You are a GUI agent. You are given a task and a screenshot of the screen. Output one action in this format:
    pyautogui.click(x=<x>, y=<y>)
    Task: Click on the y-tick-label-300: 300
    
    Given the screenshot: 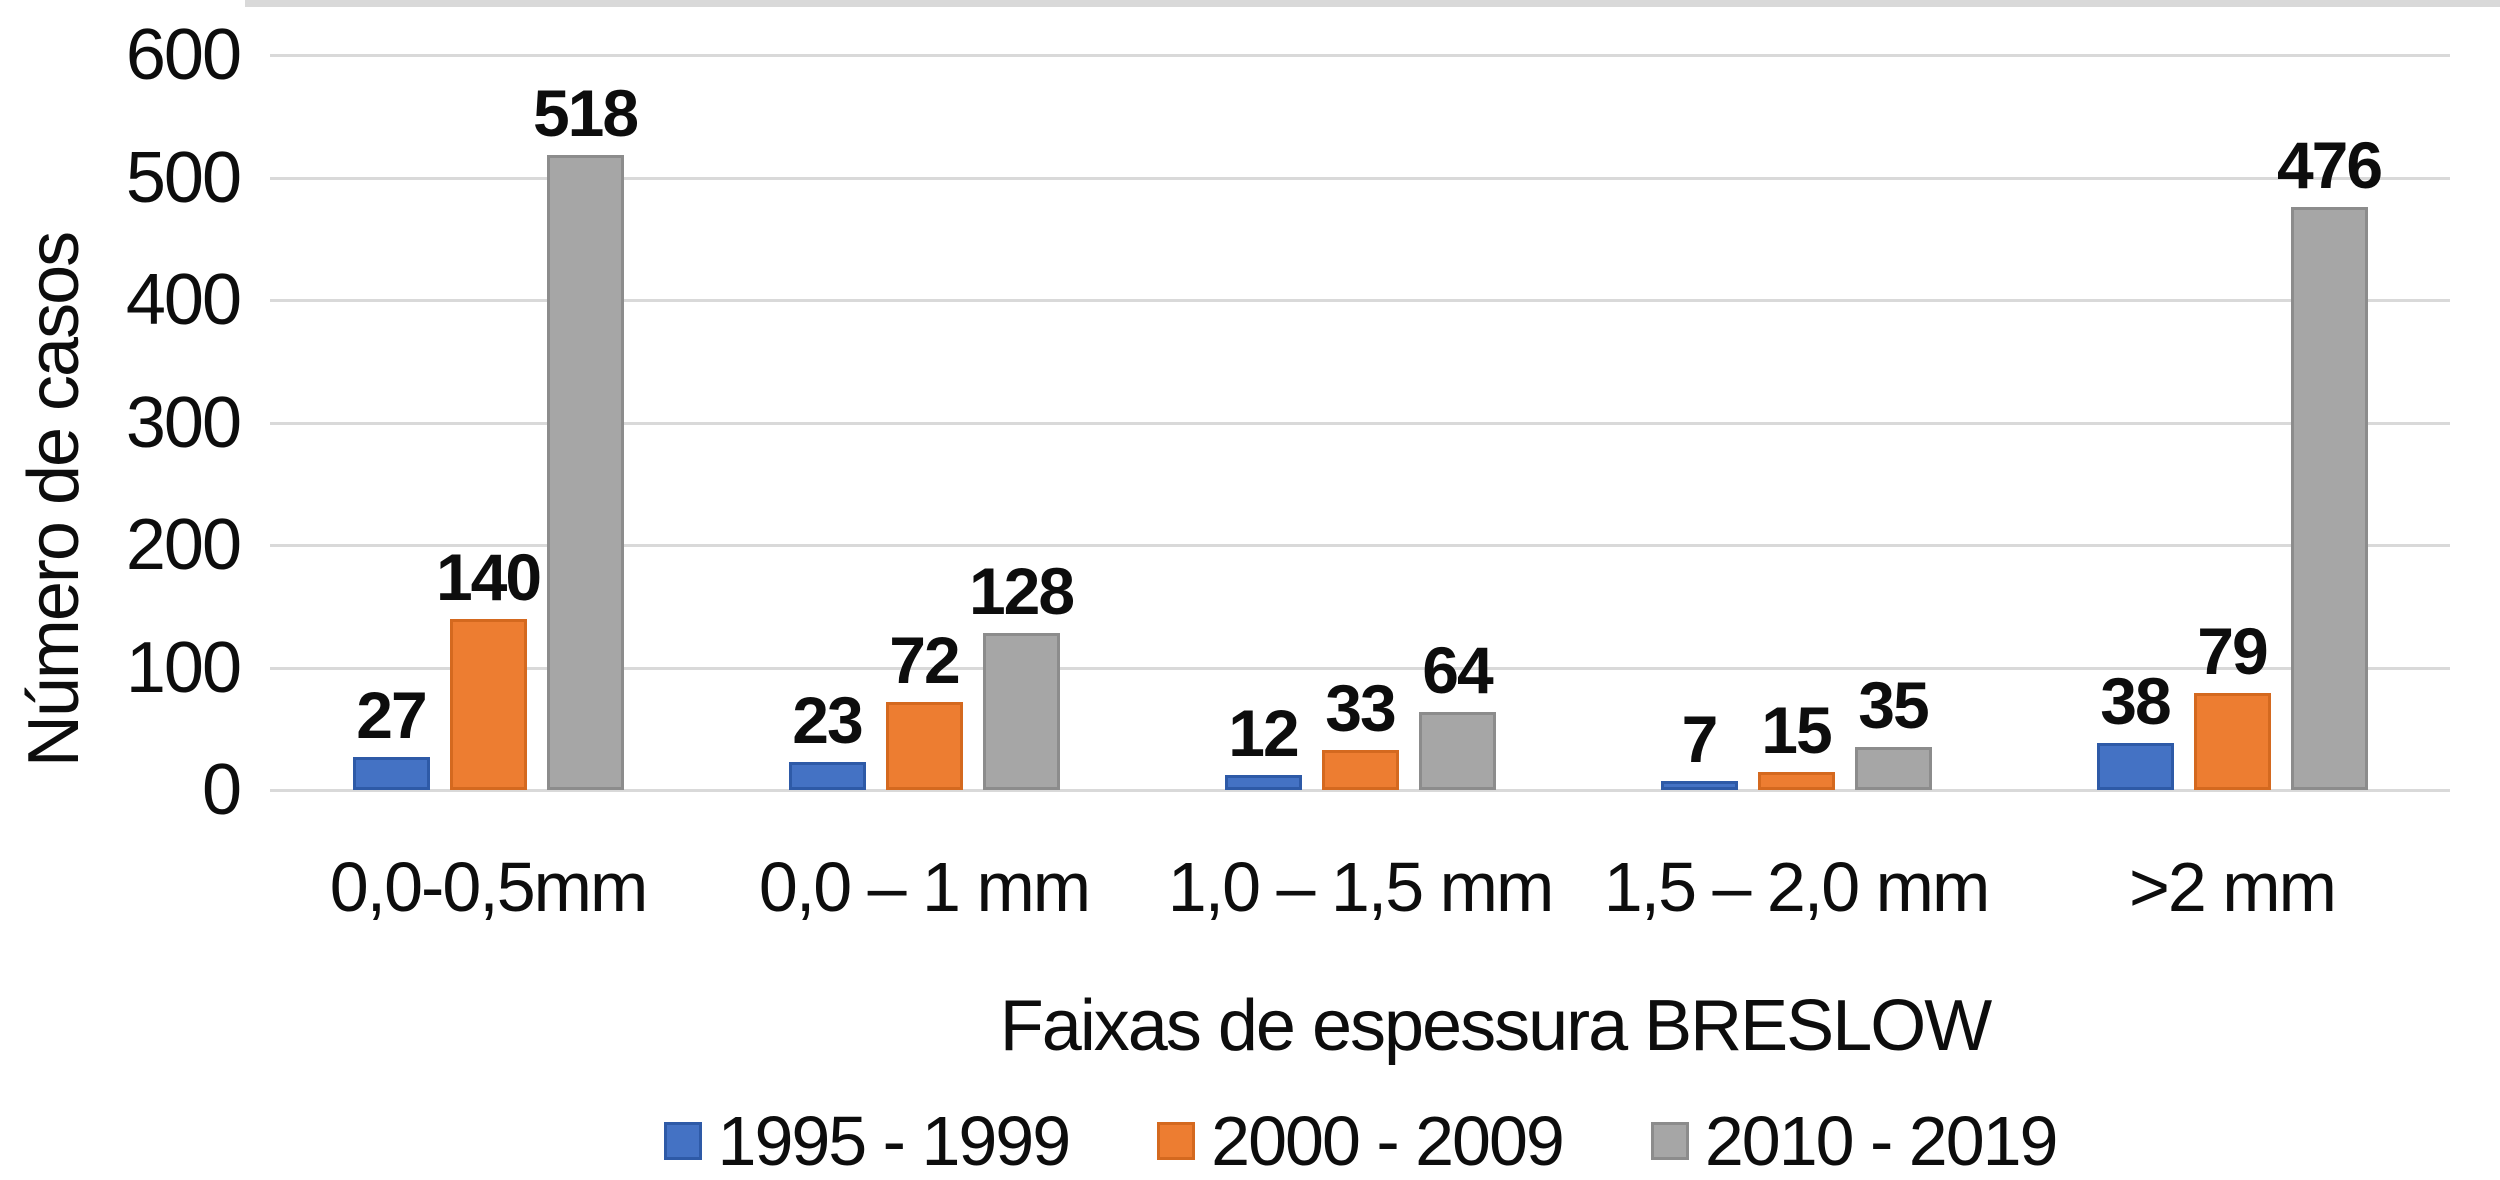 What is the action you would take?
    pyautogui.click(x=183, y=422)
    